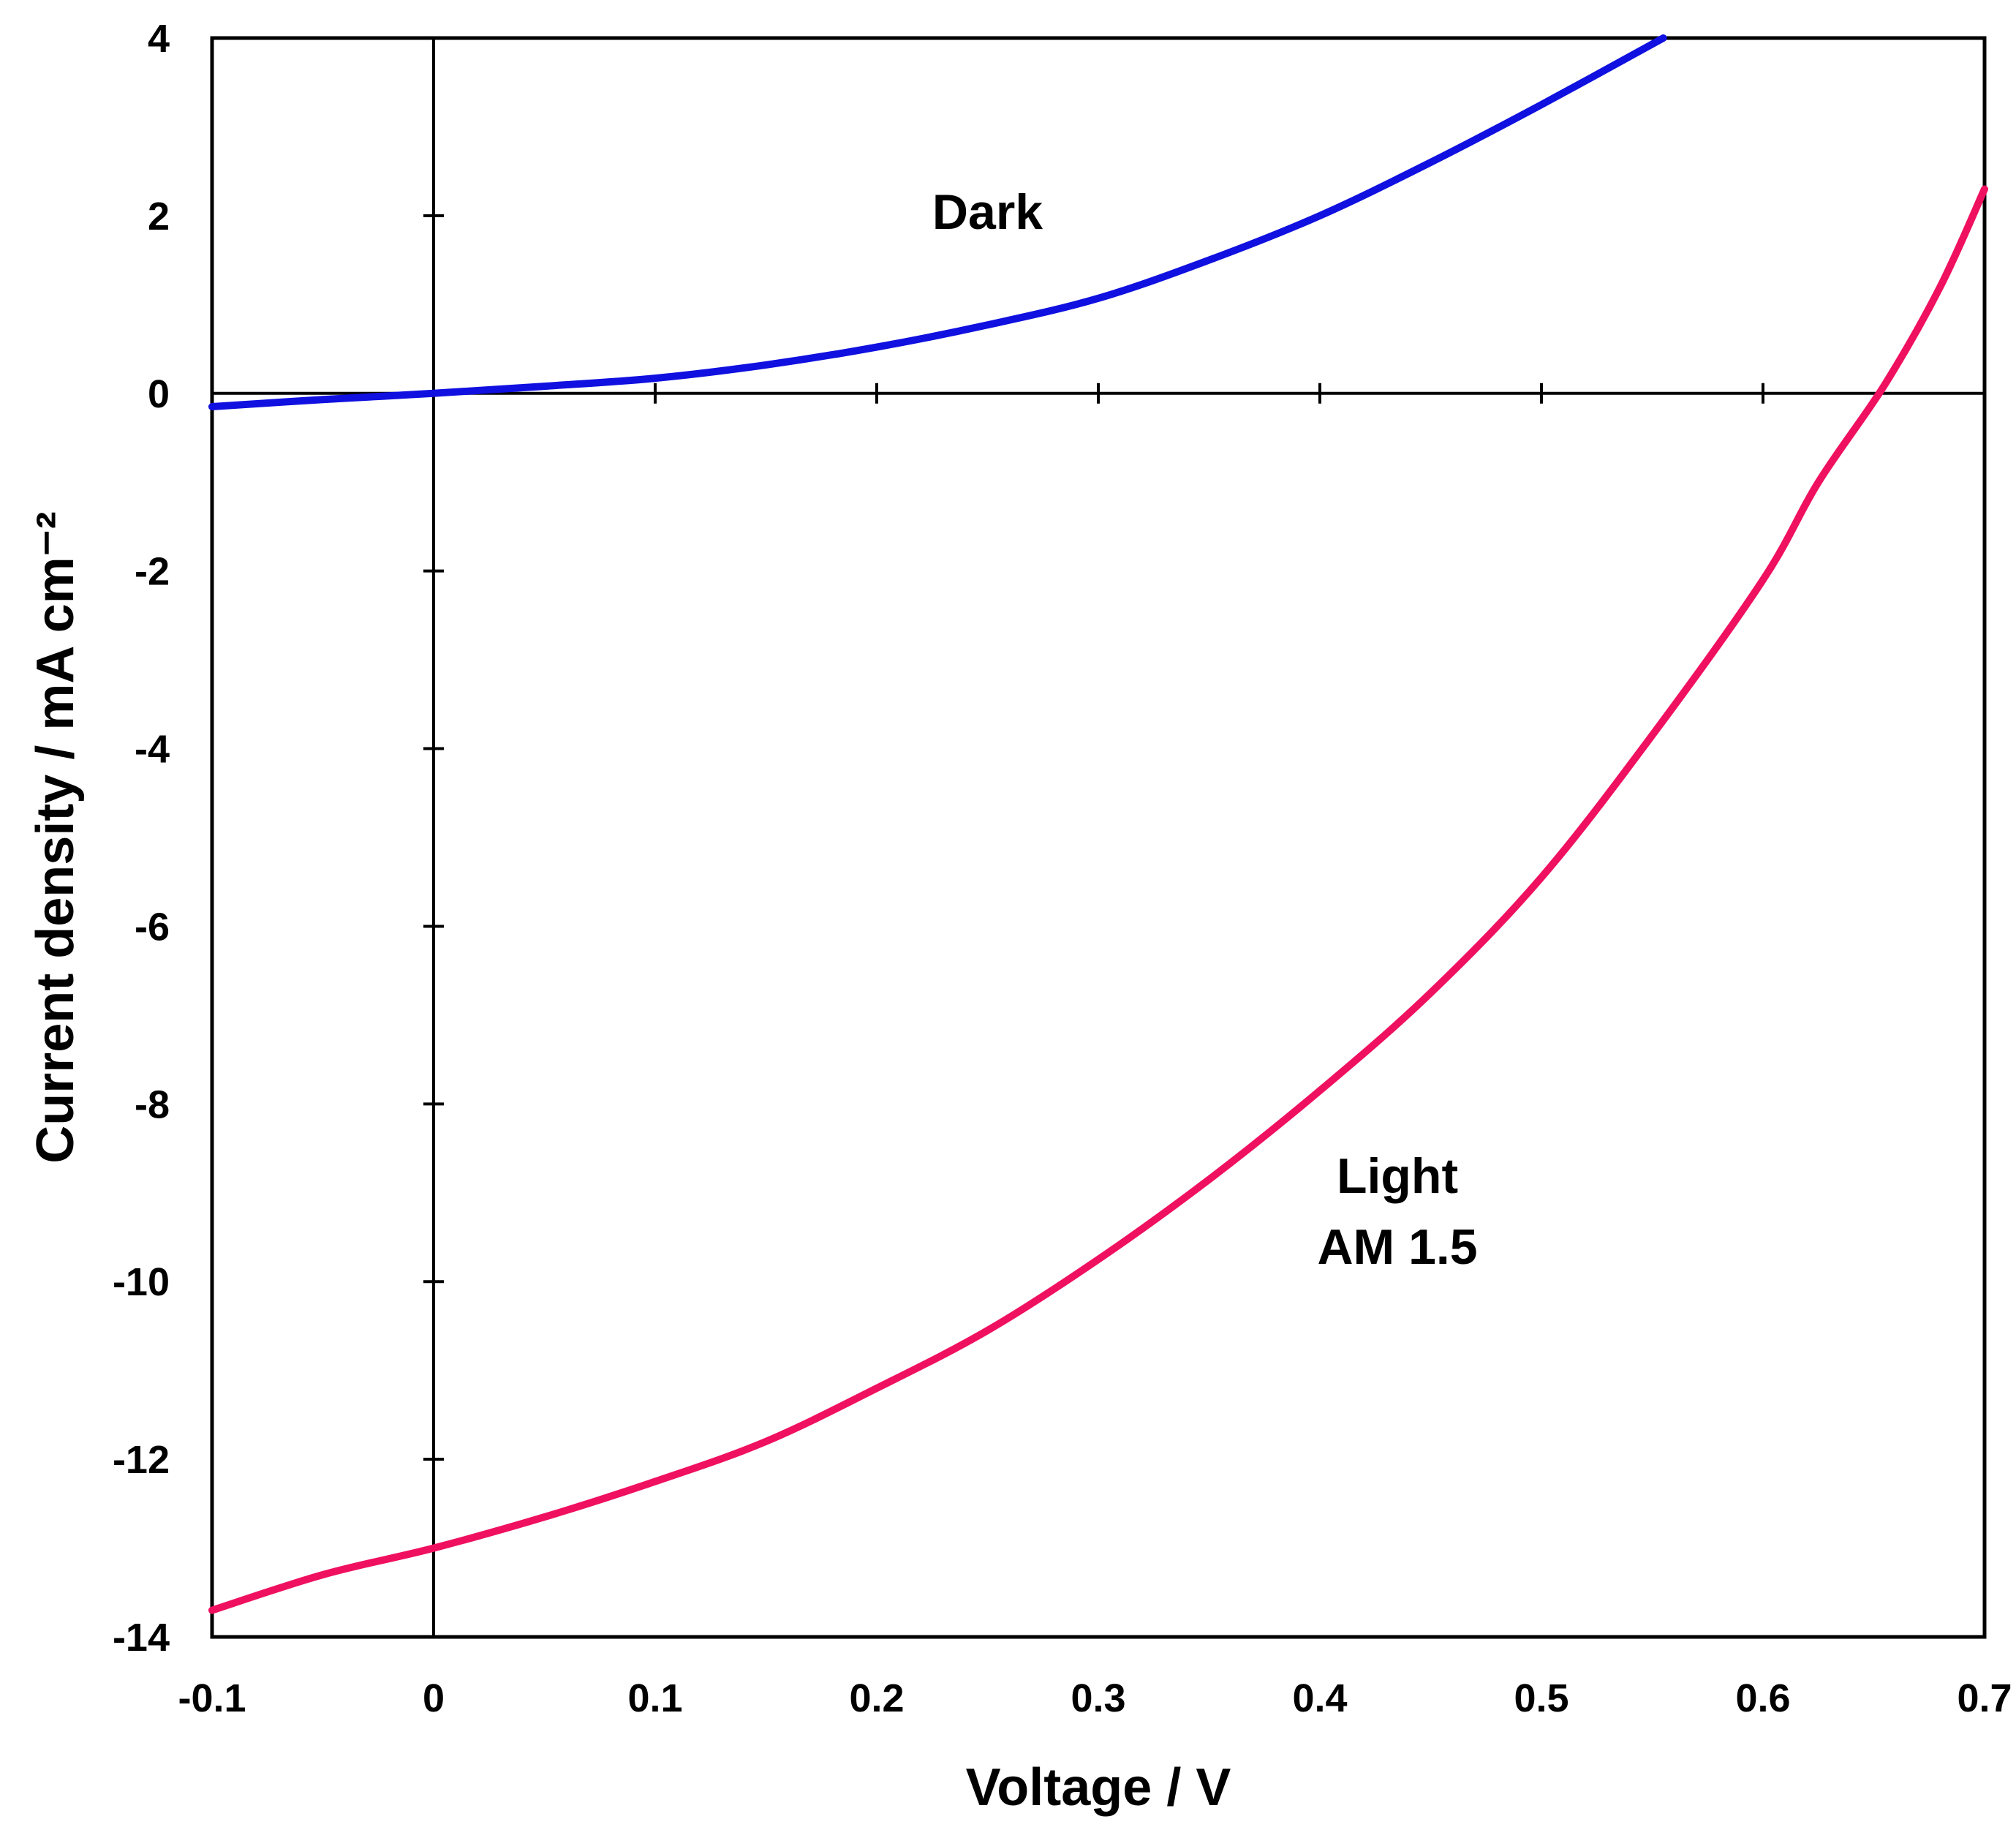  Describe the element at coordinates (159, 394) in the screenshot. I see `y-tick-label: 0` at that location.